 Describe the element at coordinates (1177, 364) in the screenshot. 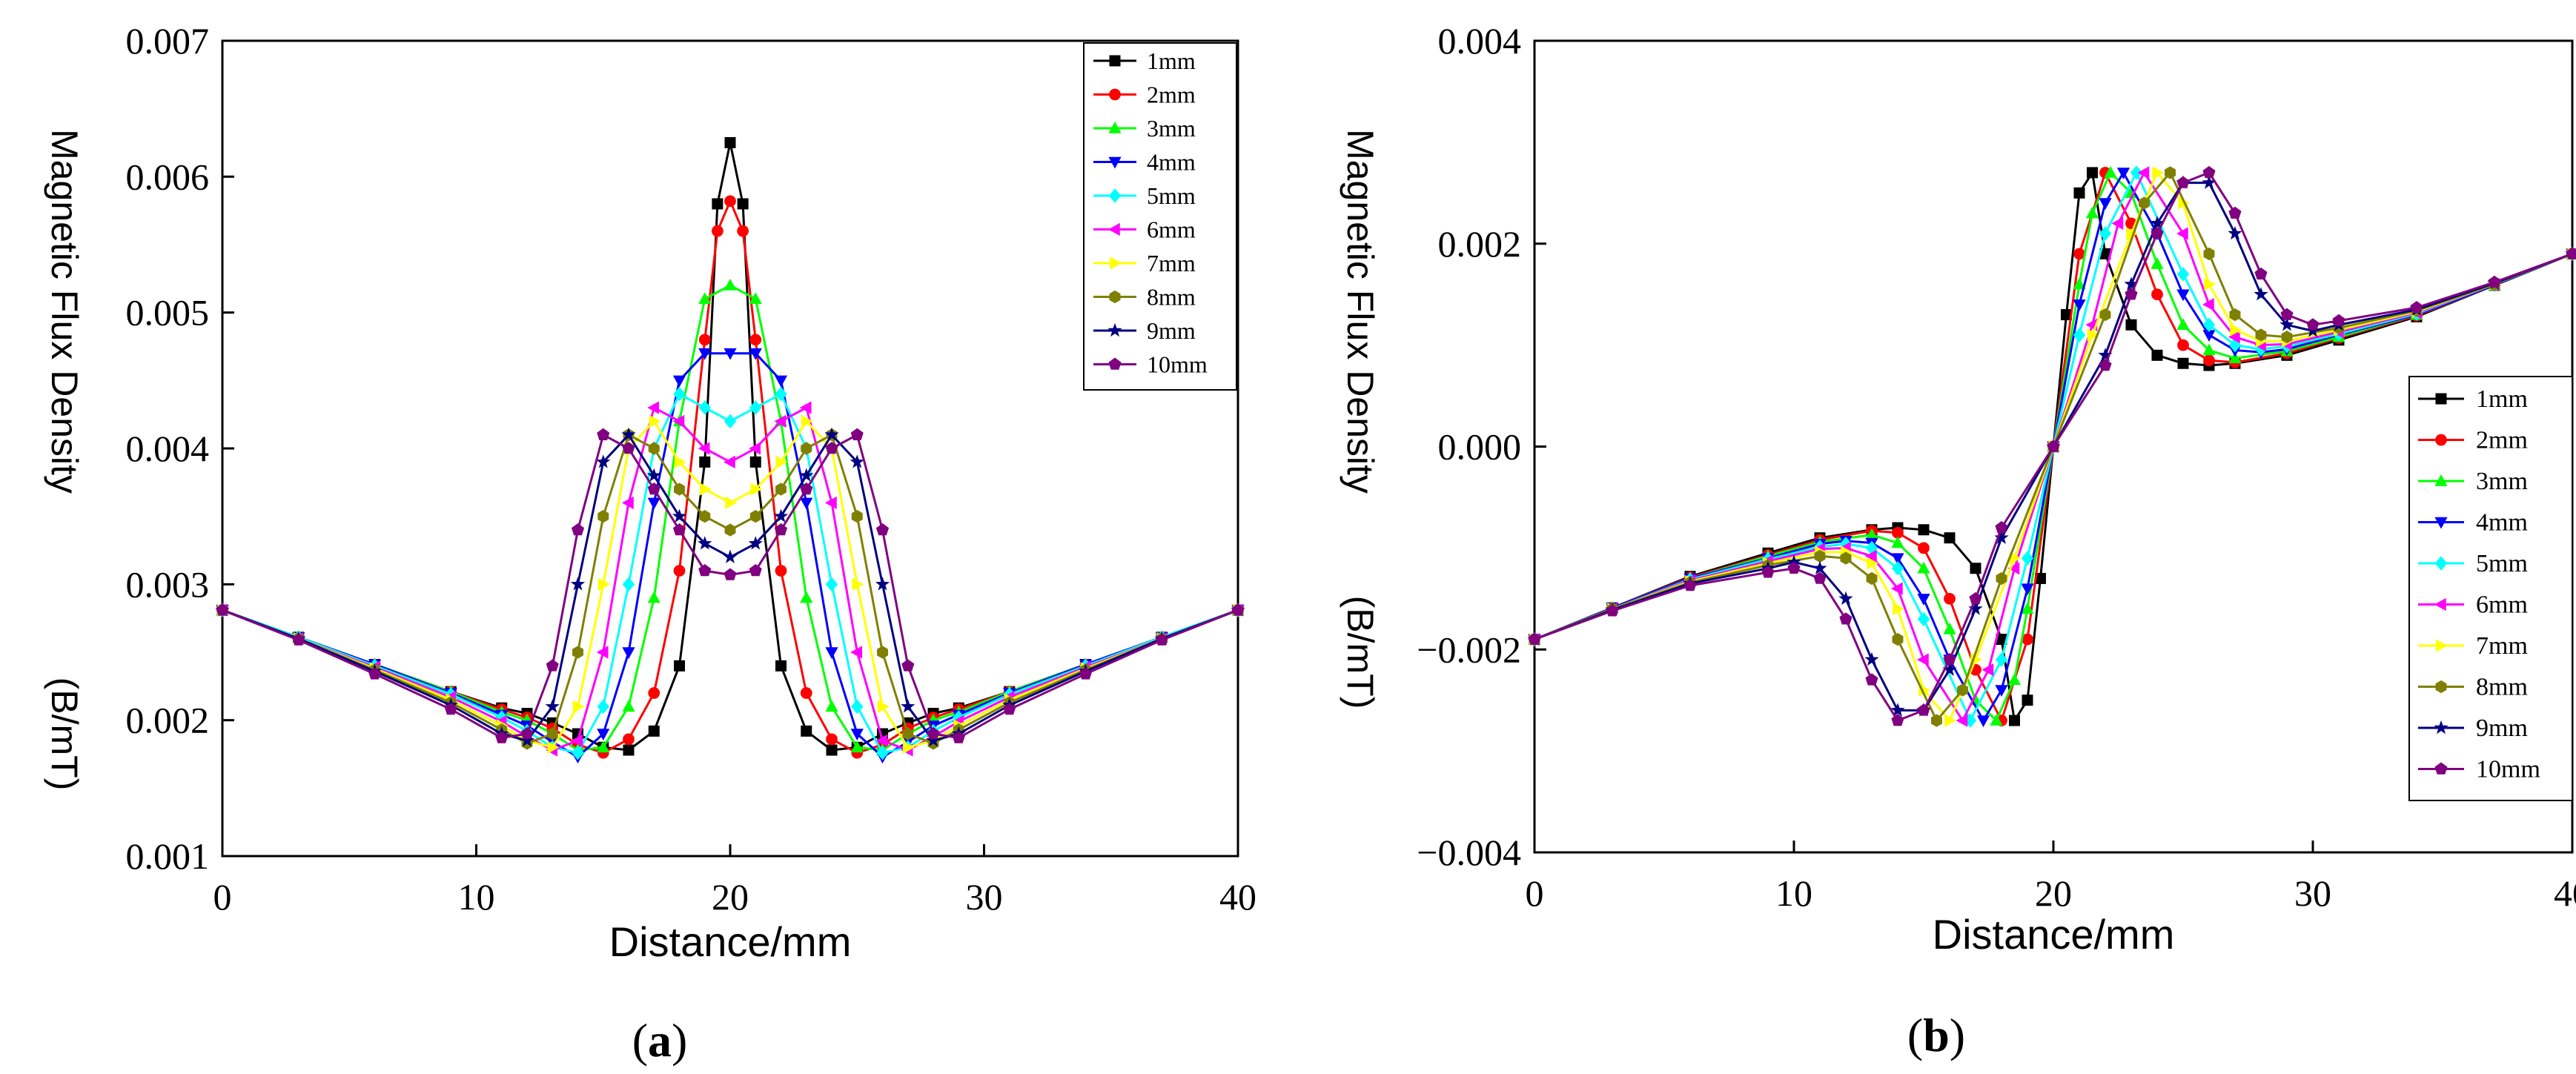

I see `panel-a-legend-label: 10mm` at that location.